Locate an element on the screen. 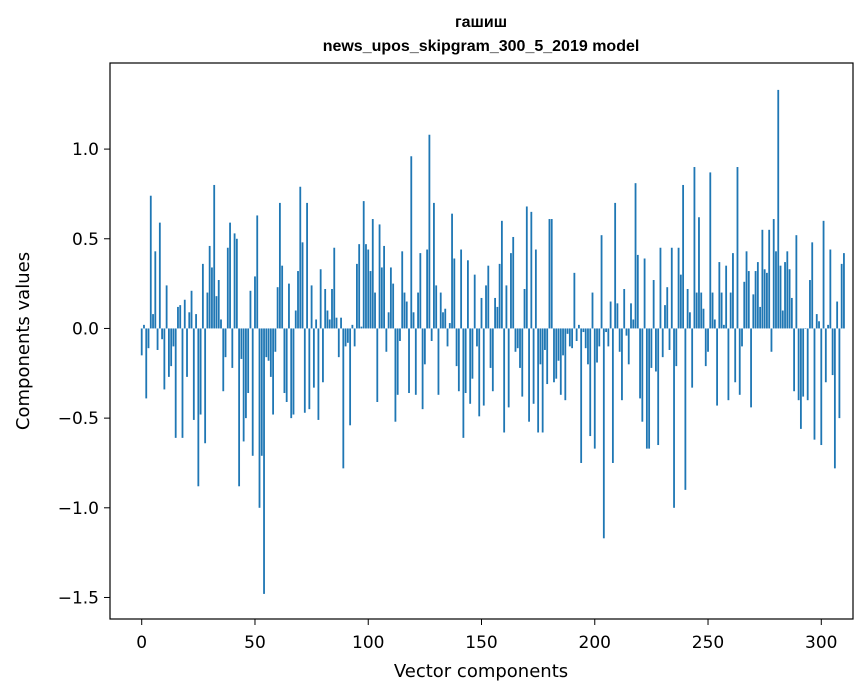 Image resolution: width=867 pixels, height=700 pixels. y-axis-label: Components values is located at coordinates (23, 341).